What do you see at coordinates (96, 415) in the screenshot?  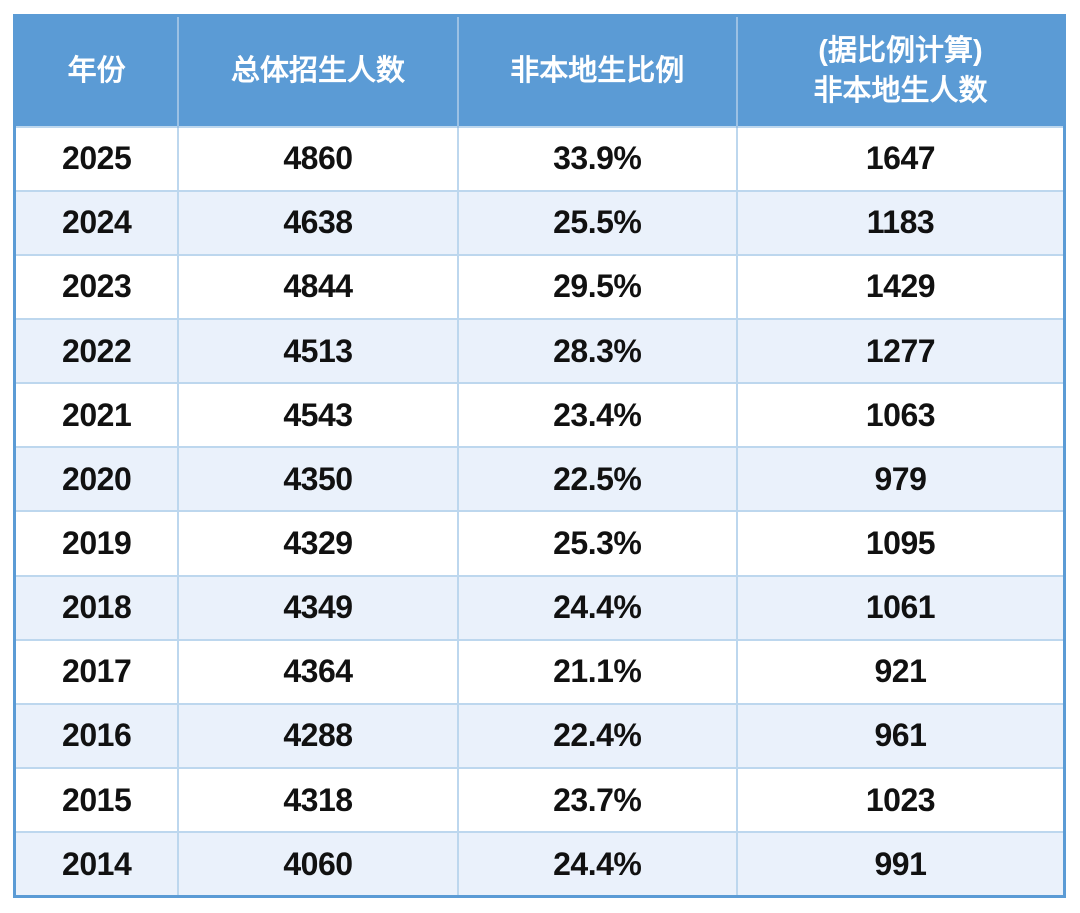 I see `cell-year: 2021` at bounding box center [96, 415].